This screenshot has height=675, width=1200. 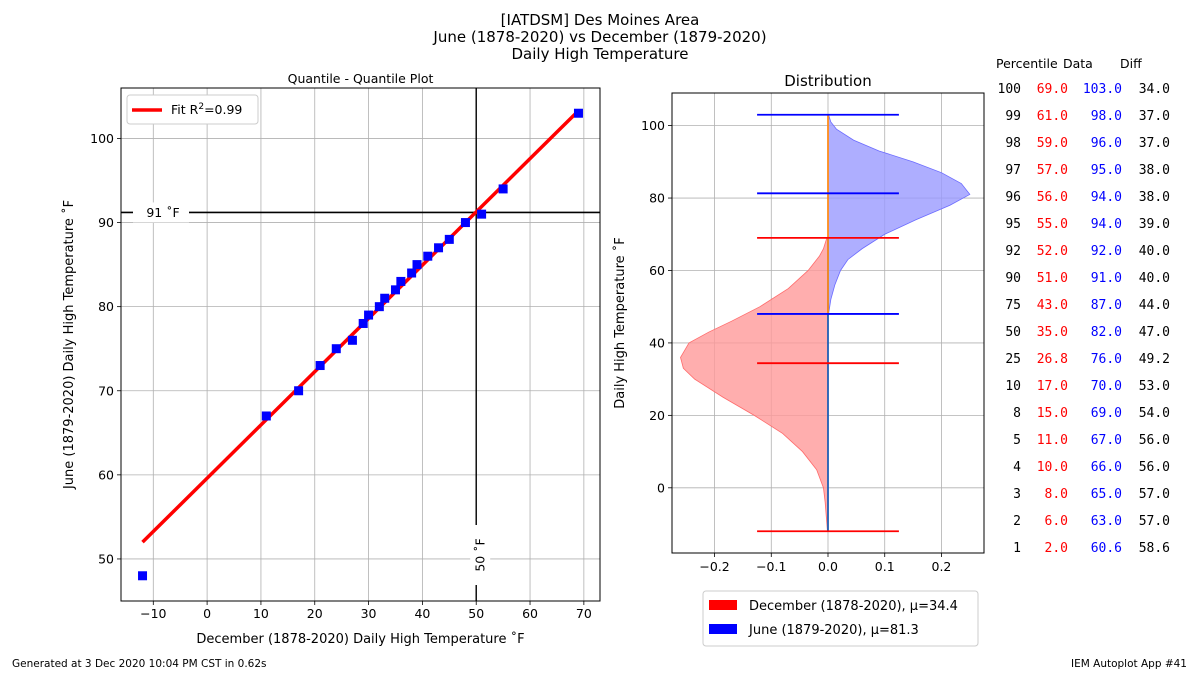 What do you see at coordinates (1056, 548) in the screenshot?
I see `table-cell-december: 2.0` at bounding box center [1056, 548].